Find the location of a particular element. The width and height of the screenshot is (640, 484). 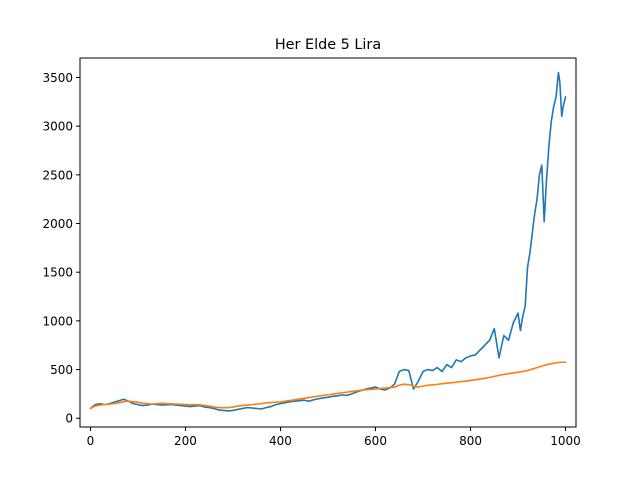

x-tick-label: 200 is located at coordinates (185, 441).